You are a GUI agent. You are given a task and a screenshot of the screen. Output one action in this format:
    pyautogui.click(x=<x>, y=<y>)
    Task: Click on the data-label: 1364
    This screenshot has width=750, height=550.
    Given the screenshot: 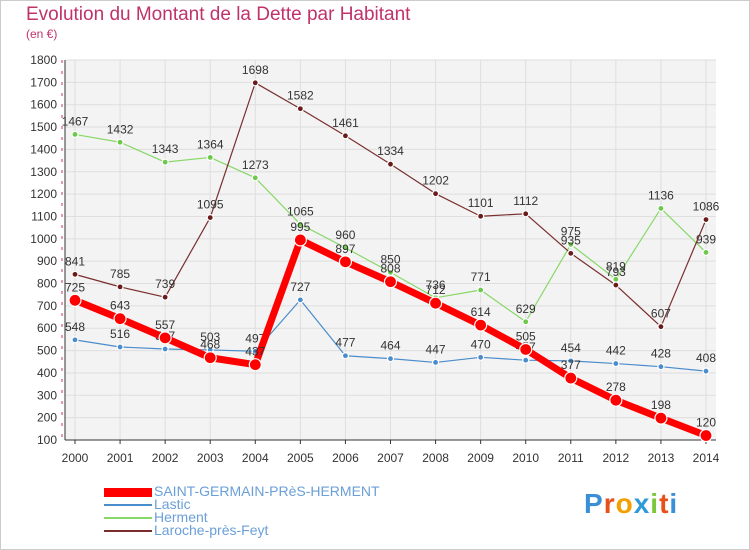 What is the action you would take?
    pyautogui.click(x=210, y=144)
    